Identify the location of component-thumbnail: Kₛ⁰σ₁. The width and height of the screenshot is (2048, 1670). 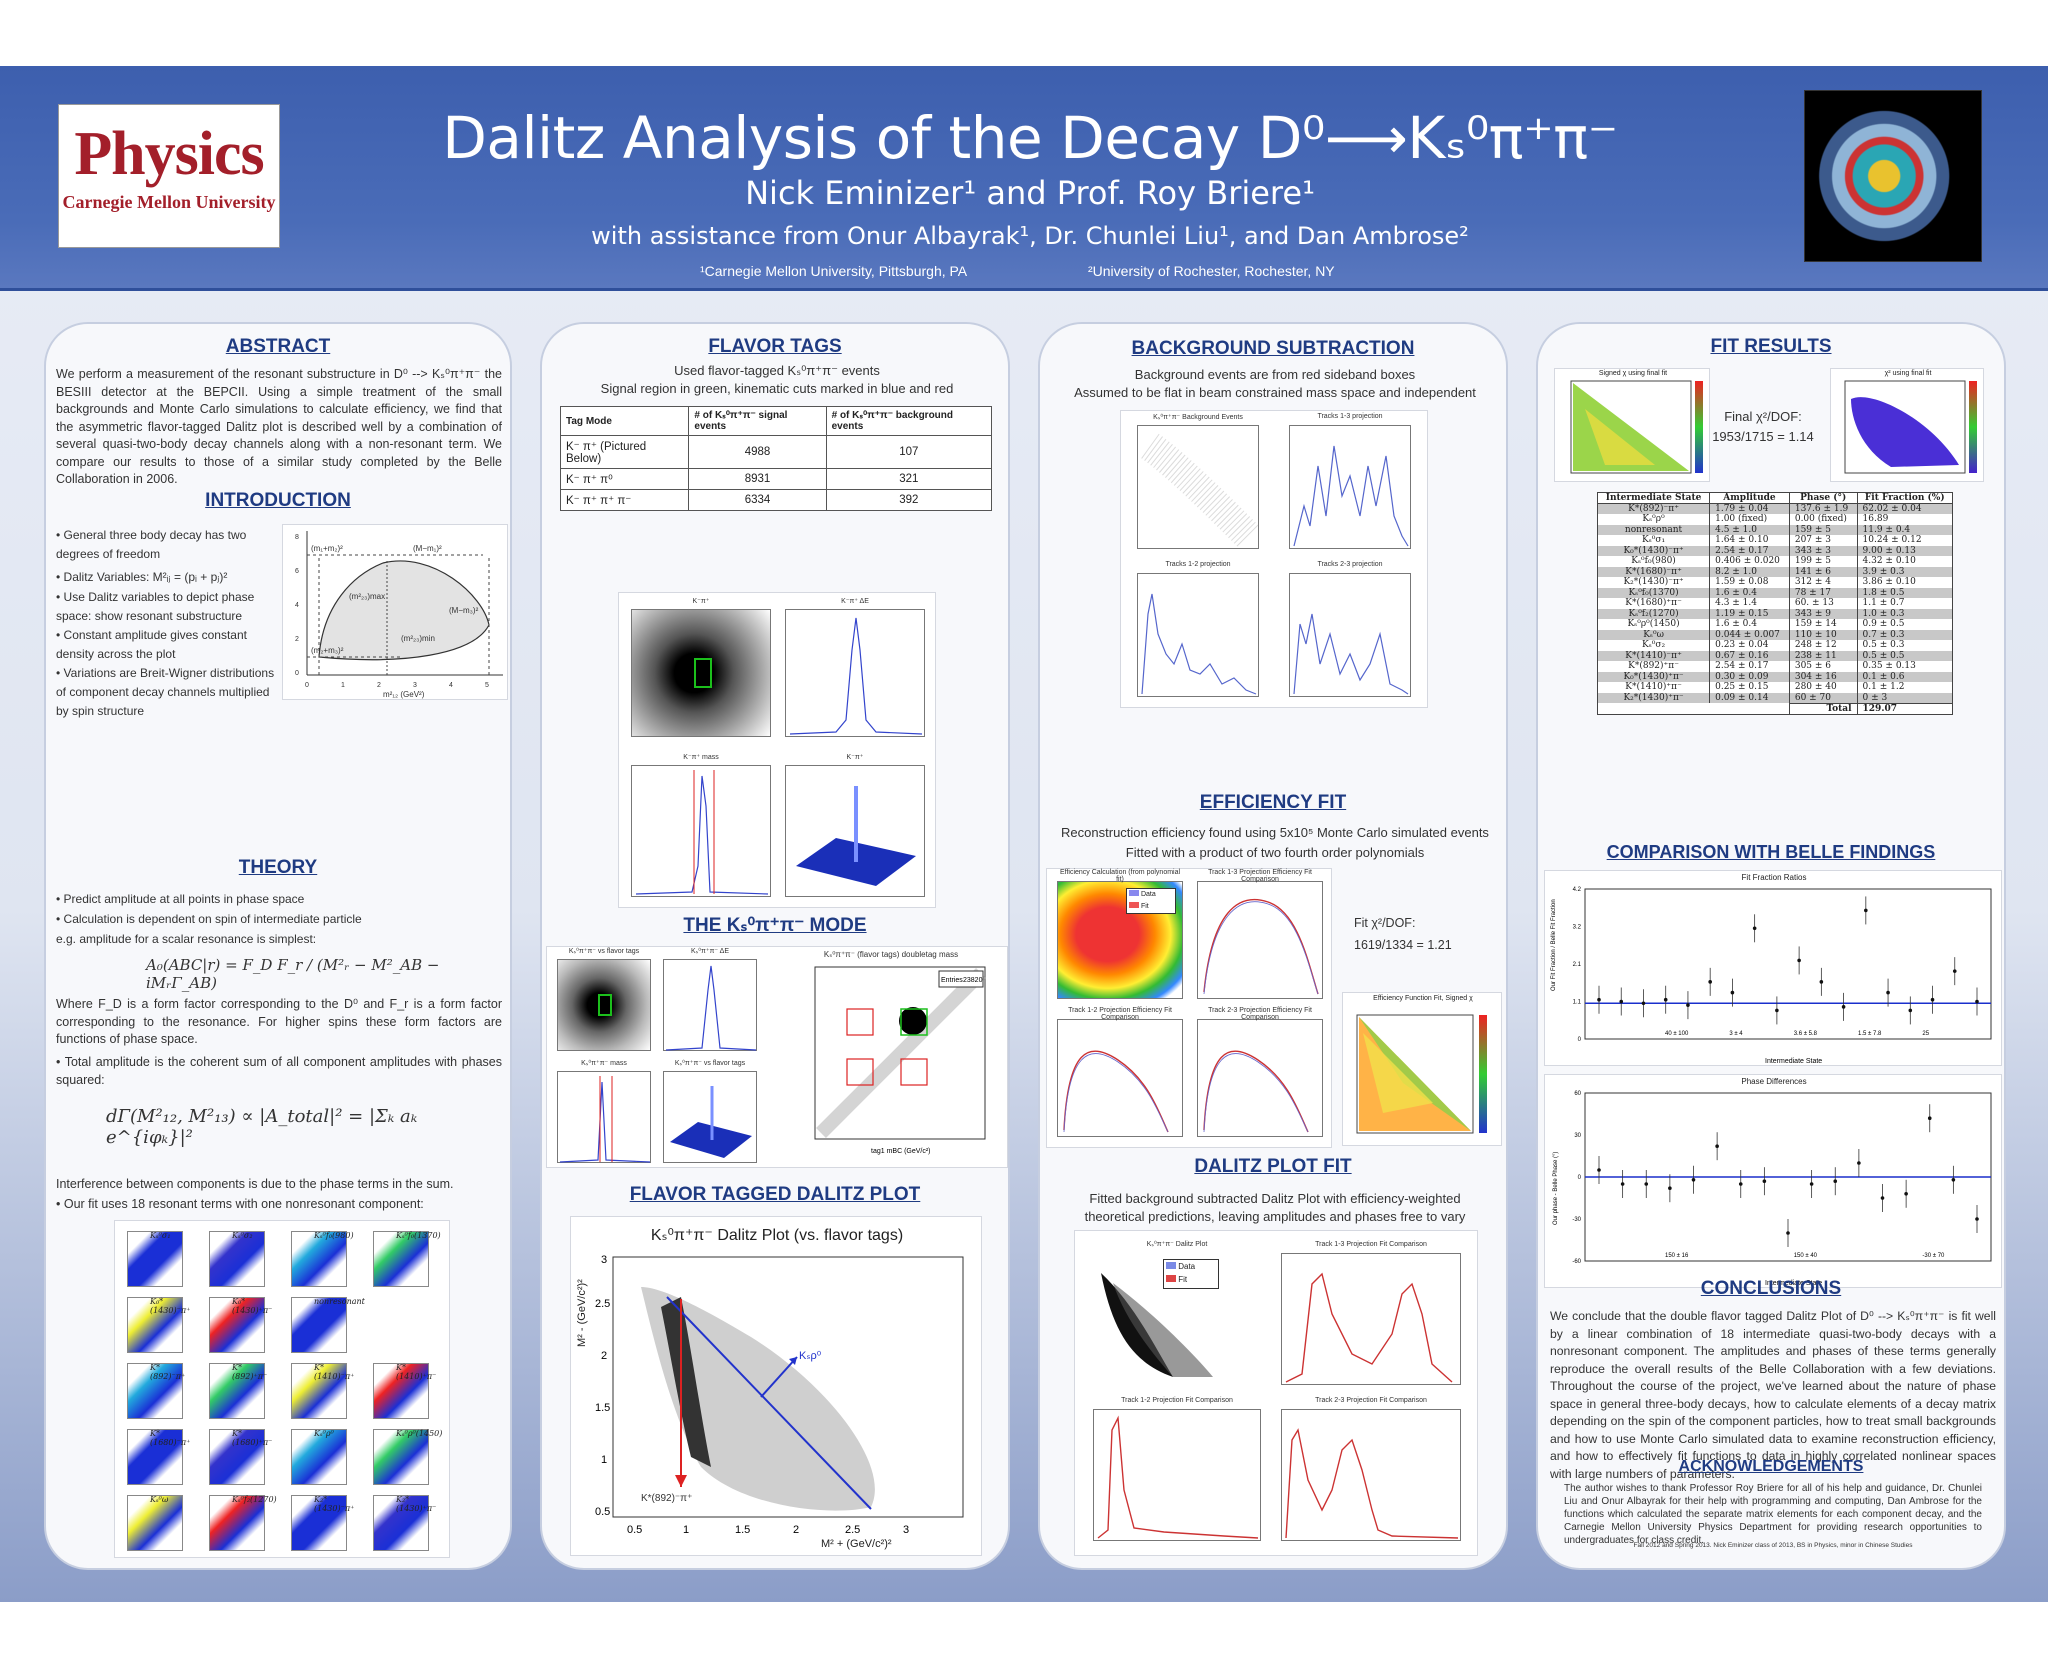
(155, 1259).